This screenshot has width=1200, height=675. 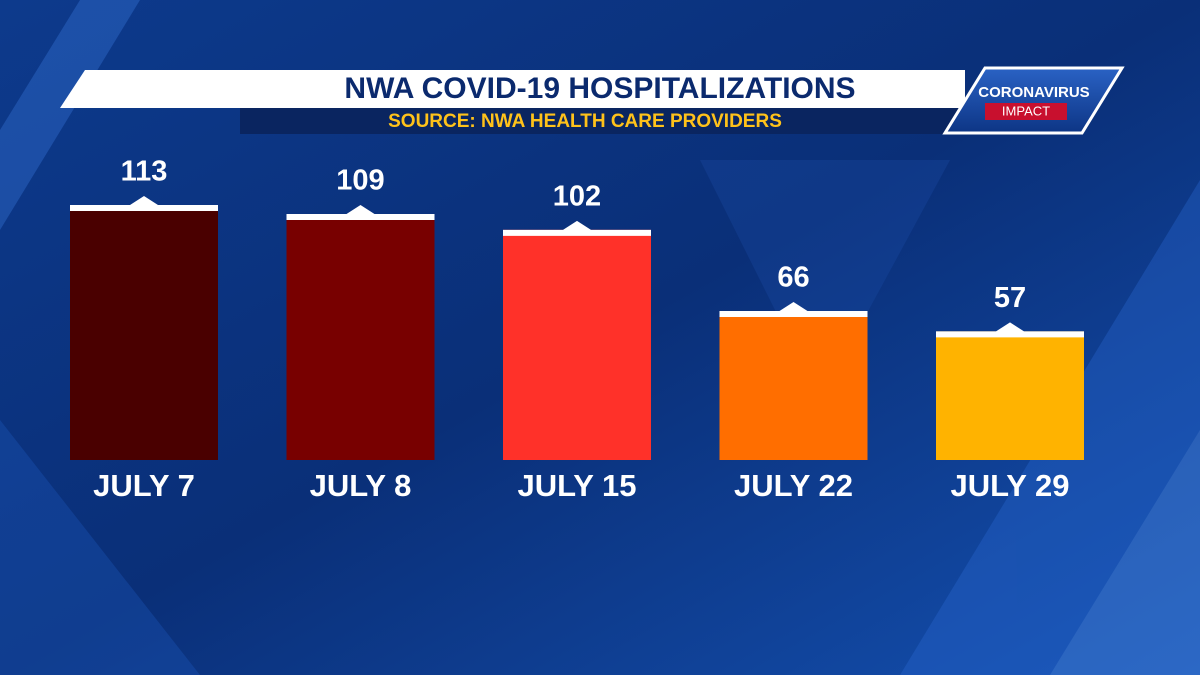 What do you see at coordinates (793, 485) in the screenshot?
I see `x-tick-label: JULY 22` at bounding box center [793, 485].